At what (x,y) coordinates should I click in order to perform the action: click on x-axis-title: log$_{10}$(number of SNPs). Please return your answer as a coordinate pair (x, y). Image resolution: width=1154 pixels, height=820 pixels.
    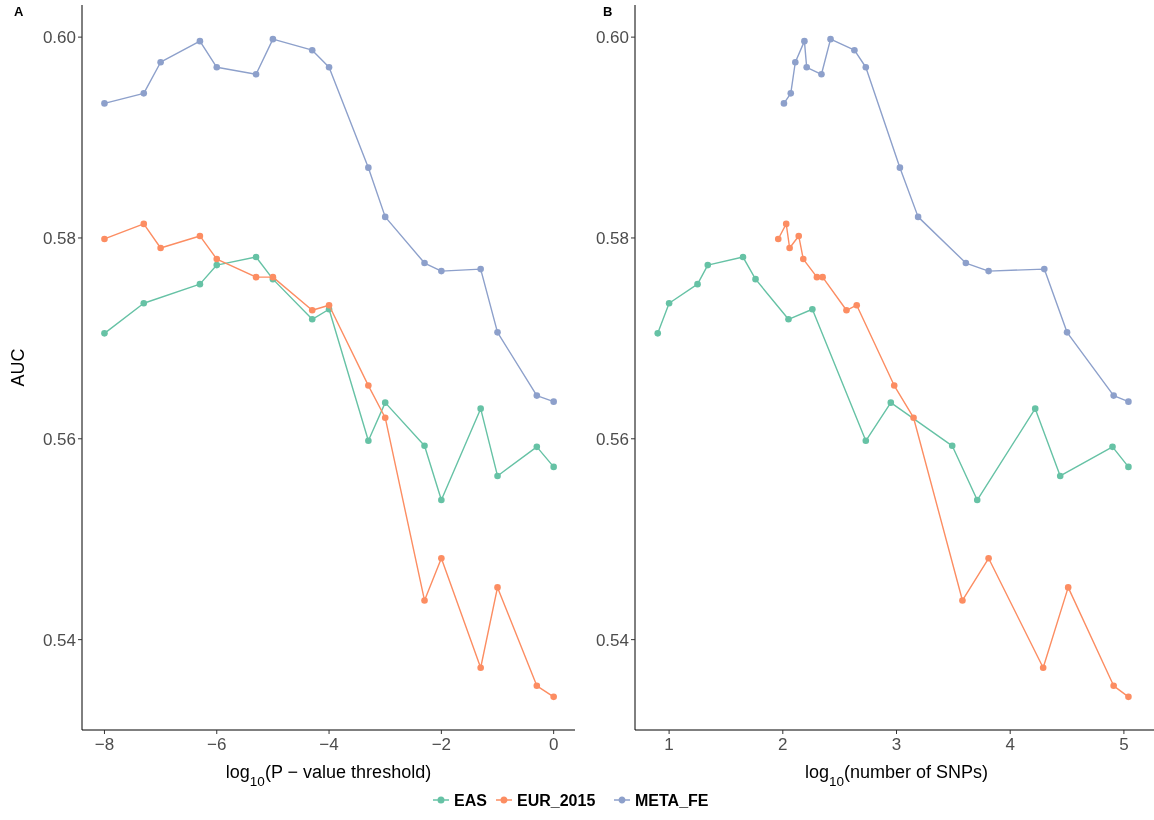
    Looking at the image, I should click on (896, 775).